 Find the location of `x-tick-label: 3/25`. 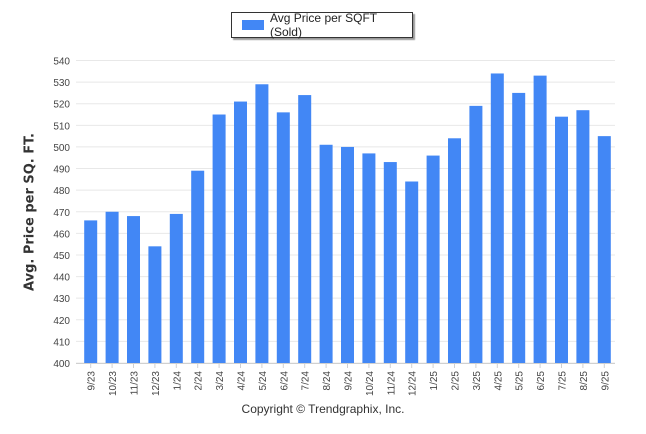

x-tick-label: 3/25 is located at coordinates (477, 381).